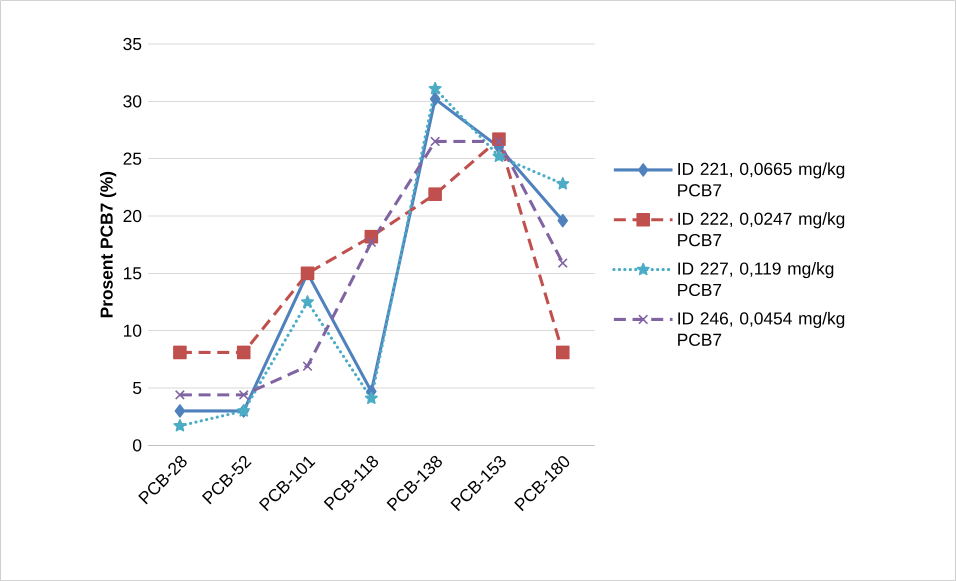 This screenshot has width=956, height=581. Describe the element at coordinates (761, 329) in the screenshot. I see `legend-label: ID 246, 0,0454 mg/kg PCB7` at that location.